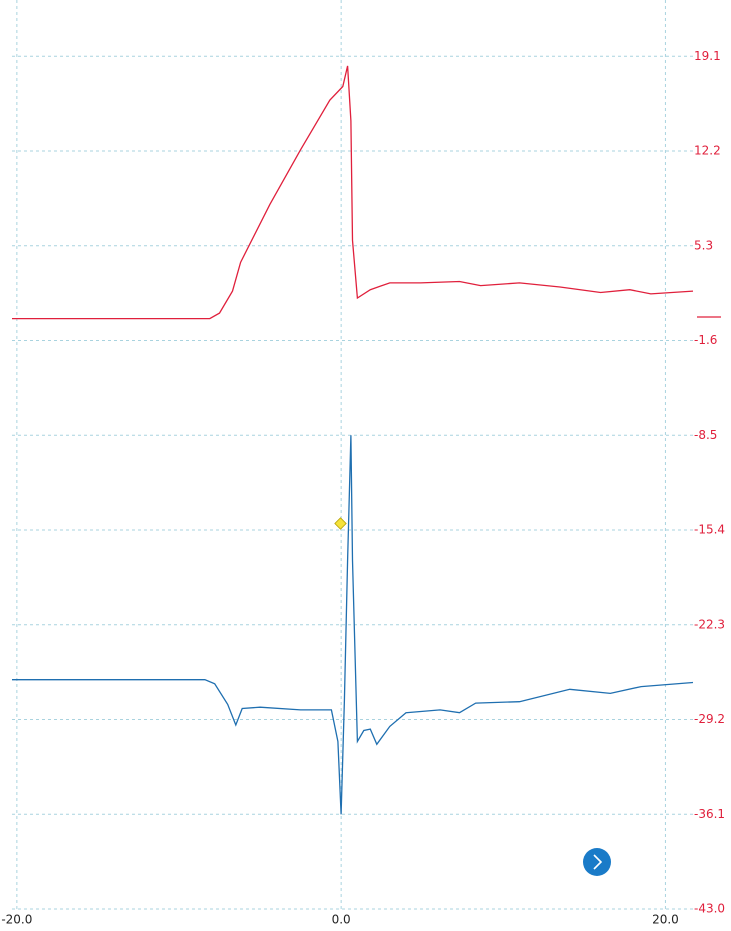 The height and width of the screenshot is (931, 731). I want to click on y-tick-label: -22.3, so click(709, 624).